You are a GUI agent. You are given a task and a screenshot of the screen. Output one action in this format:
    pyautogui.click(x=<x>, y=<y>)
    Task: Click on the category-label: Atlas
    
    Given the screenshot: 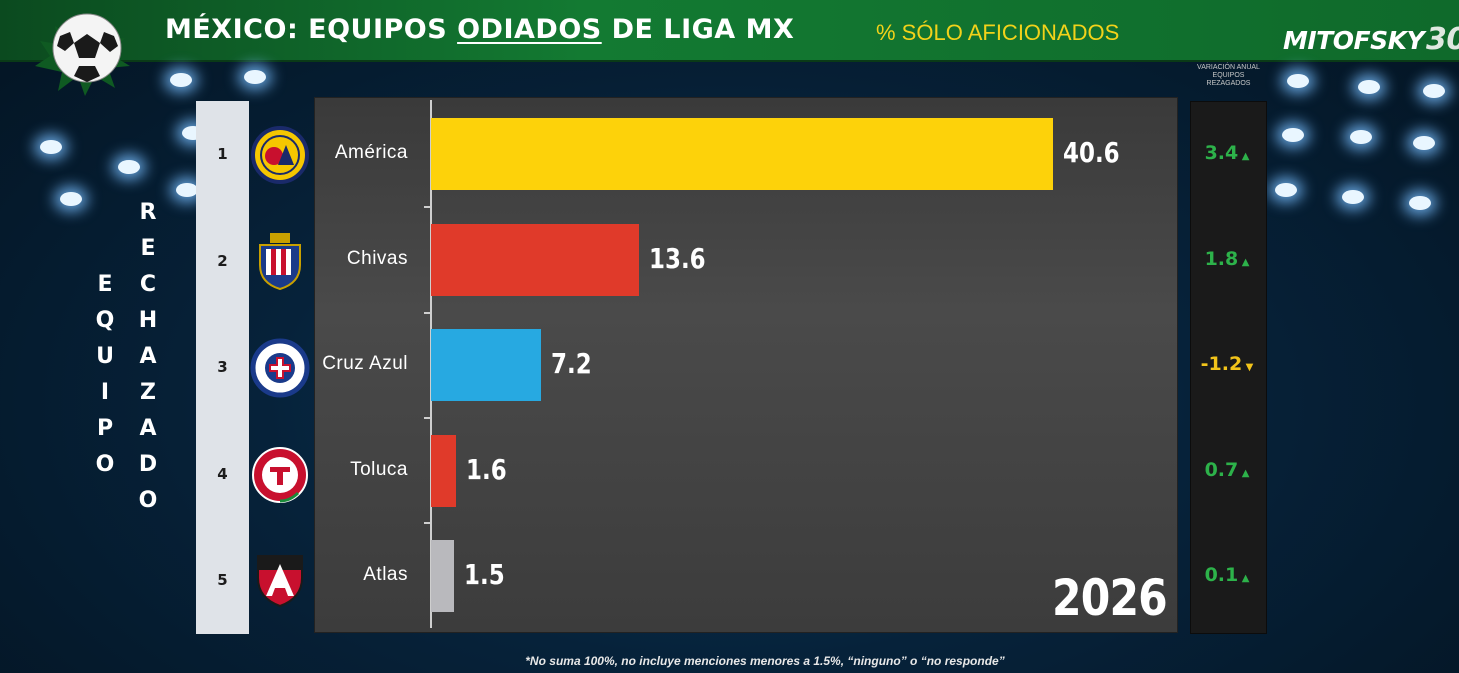 What is the action you would take?
    pyautogui.click(x=385, y=574)
    